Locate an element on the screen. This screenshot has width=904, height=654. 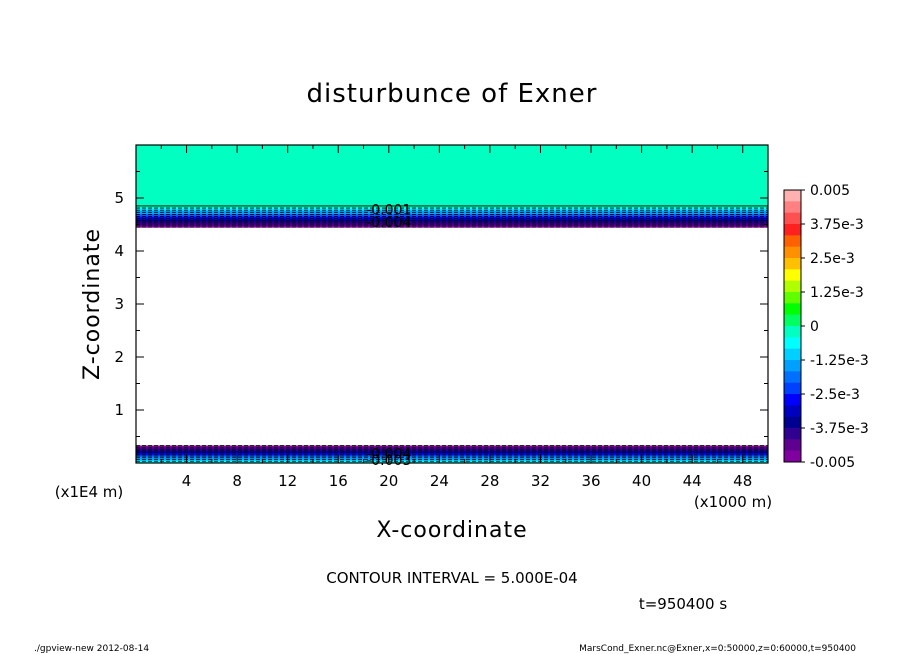
x-unit-label: (x1000 m) is located at coordinates (733, 502).